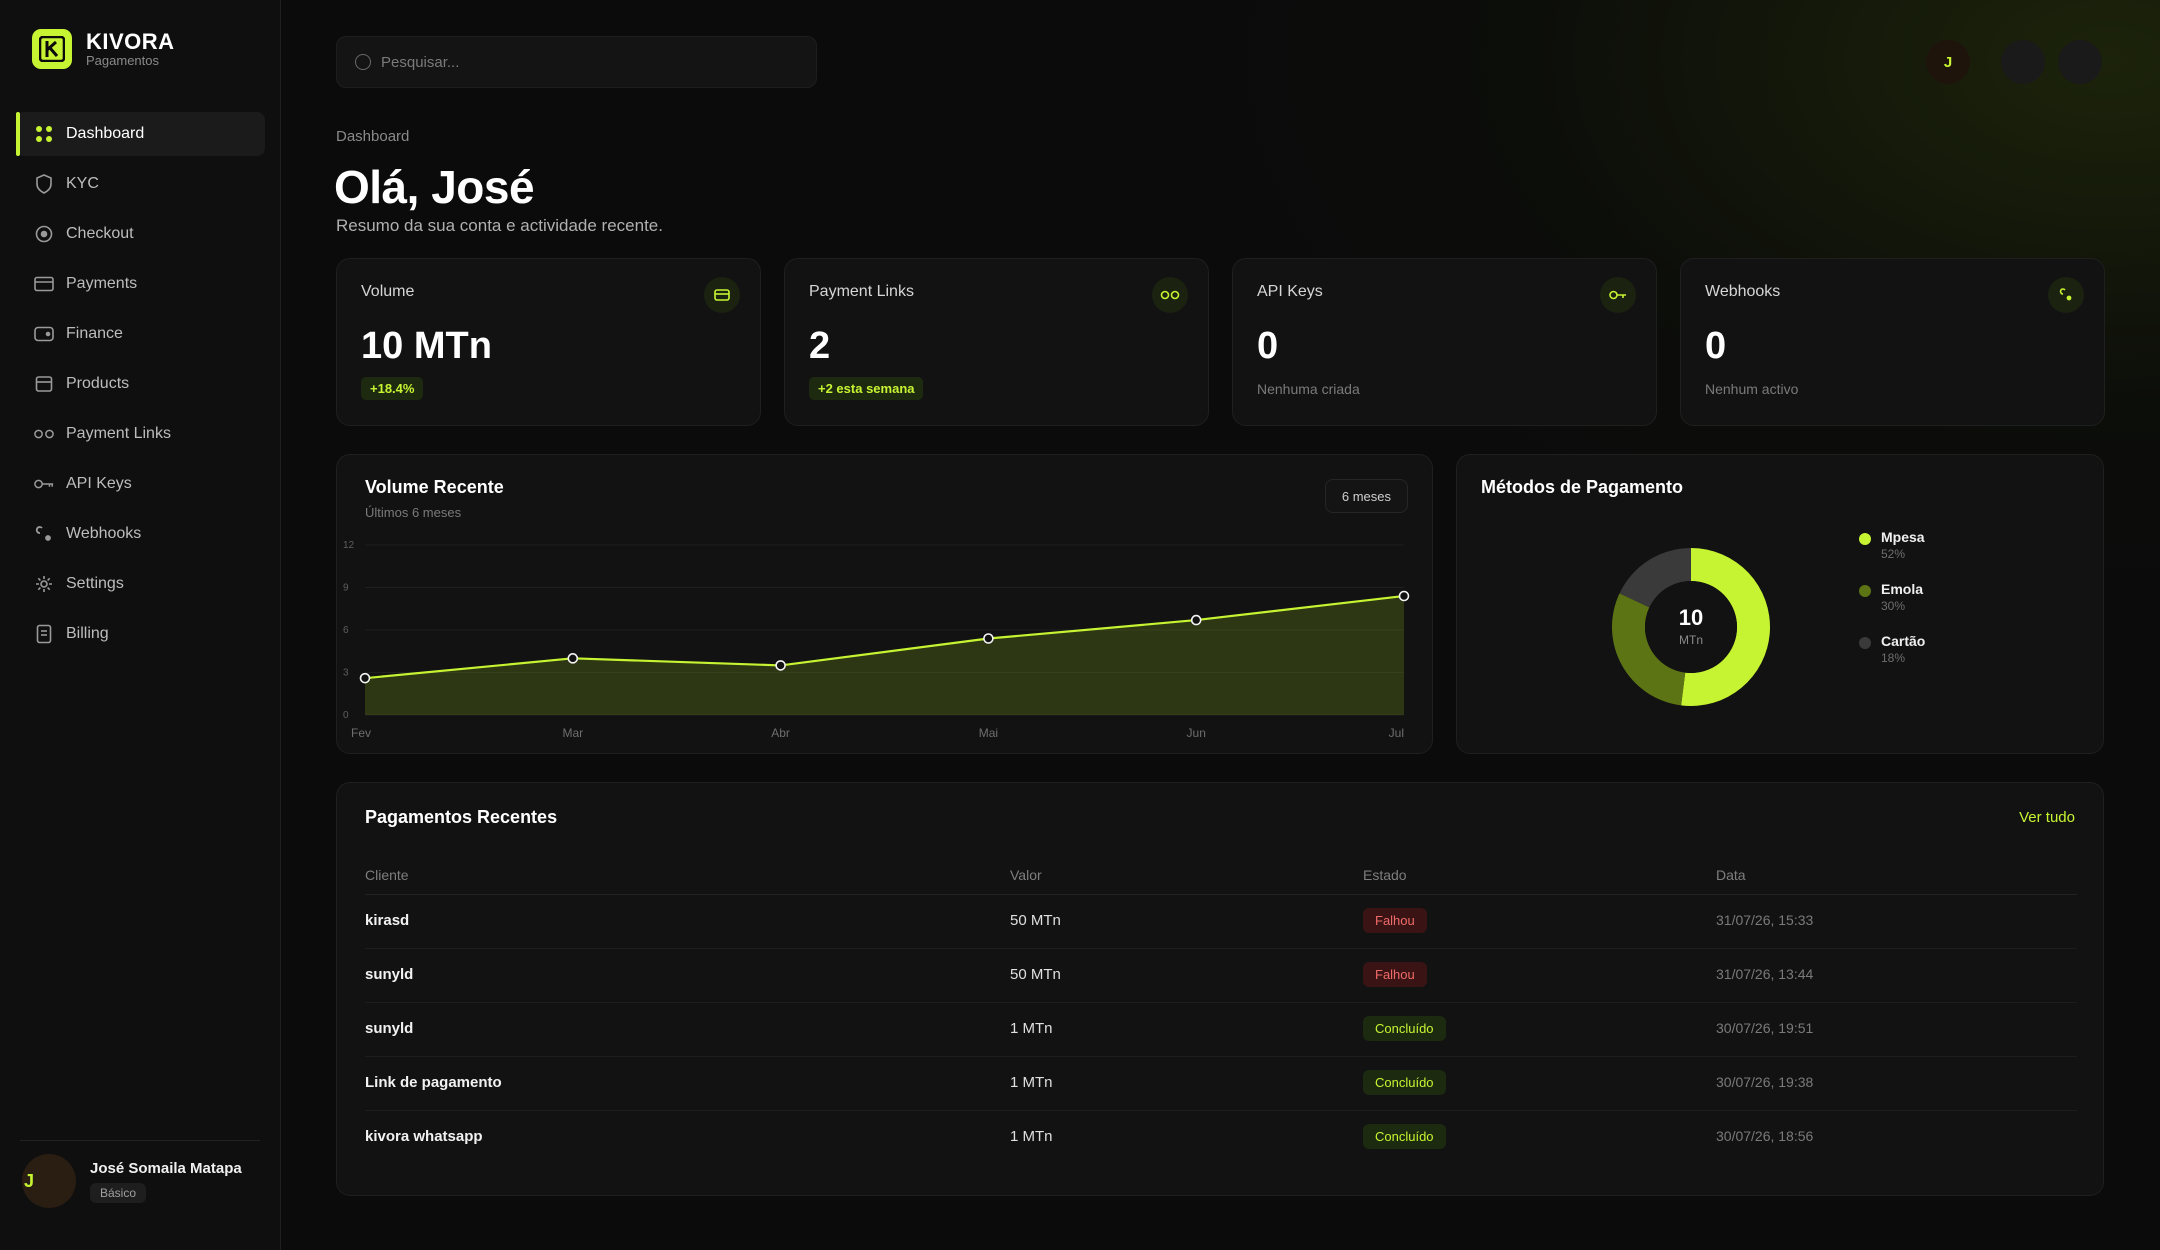 This screenshot has height=1250, width=2160. Describe the element at coordinates (346, 673) in the screenshot. I see `y-tick-label: 3` at that location.